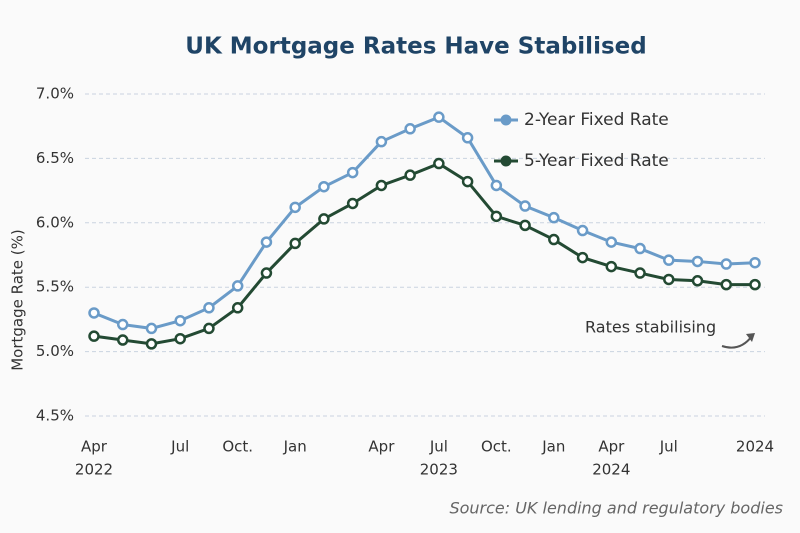 The image size is (800, 533). What do you see at coordinates (596, 120) in the screenshot?
I see `legend-label: 2-Year Fixed Rate` at bounding box center [596, 120].